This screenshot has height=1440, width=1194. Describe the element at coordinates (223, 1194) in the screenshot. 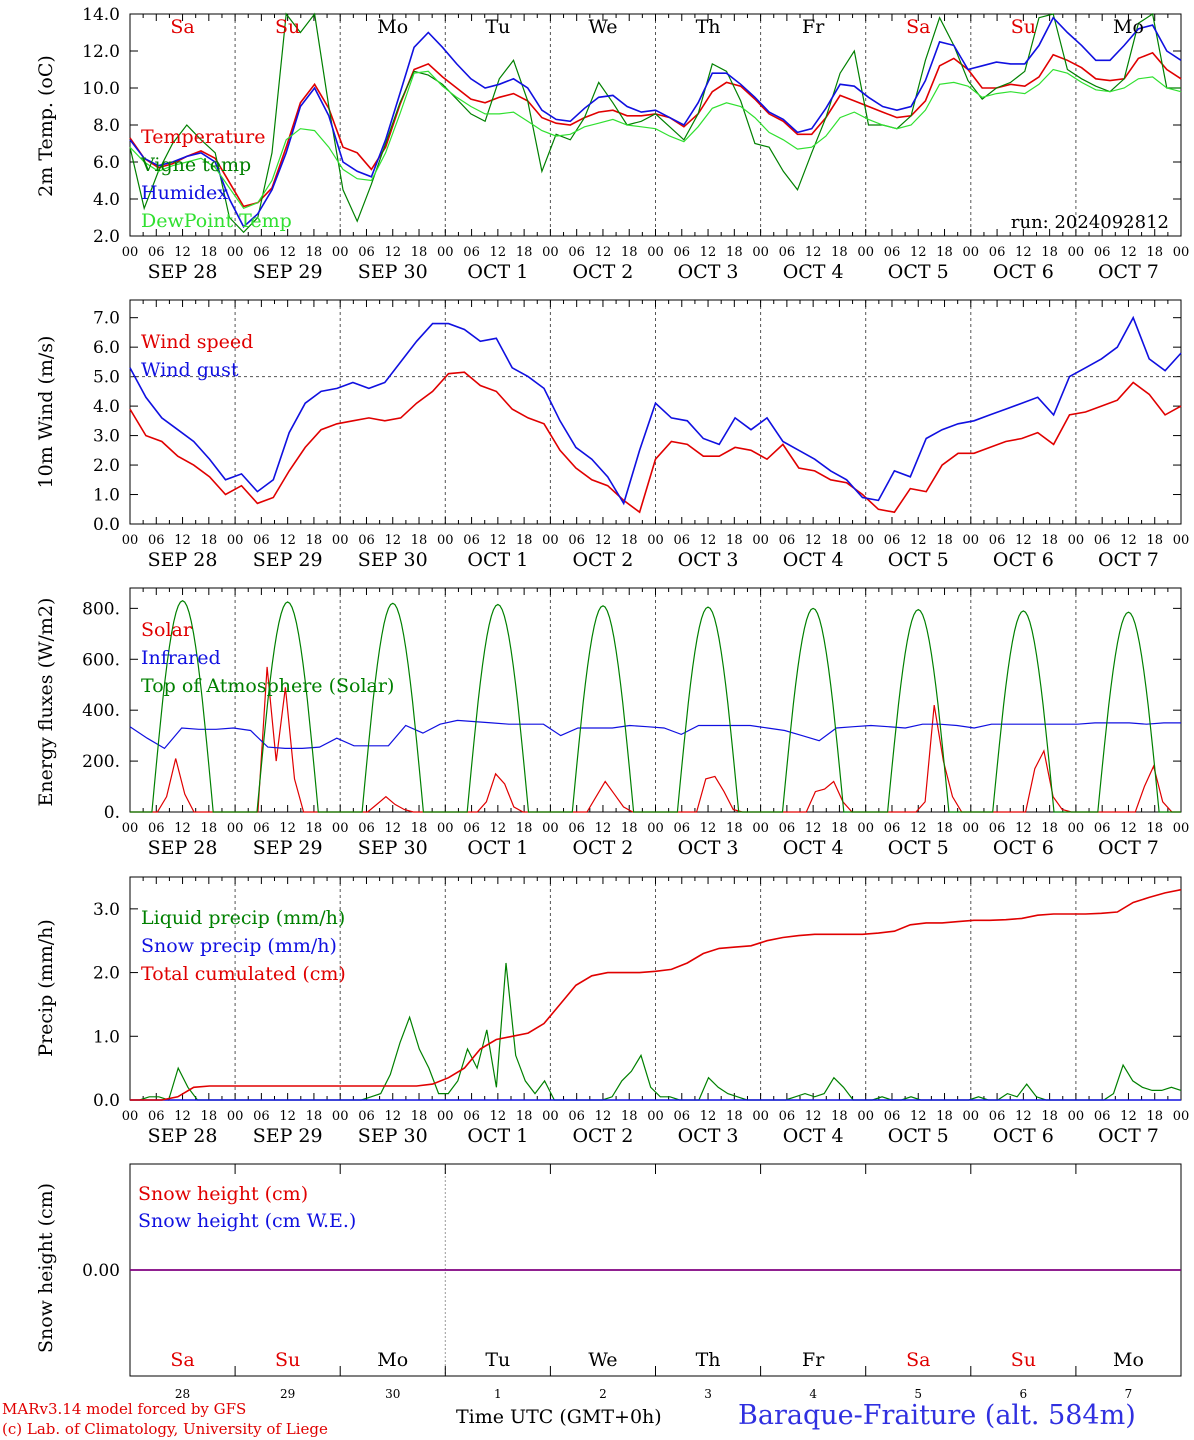

I see `legend-entry: Snow height (cm)` at that location.